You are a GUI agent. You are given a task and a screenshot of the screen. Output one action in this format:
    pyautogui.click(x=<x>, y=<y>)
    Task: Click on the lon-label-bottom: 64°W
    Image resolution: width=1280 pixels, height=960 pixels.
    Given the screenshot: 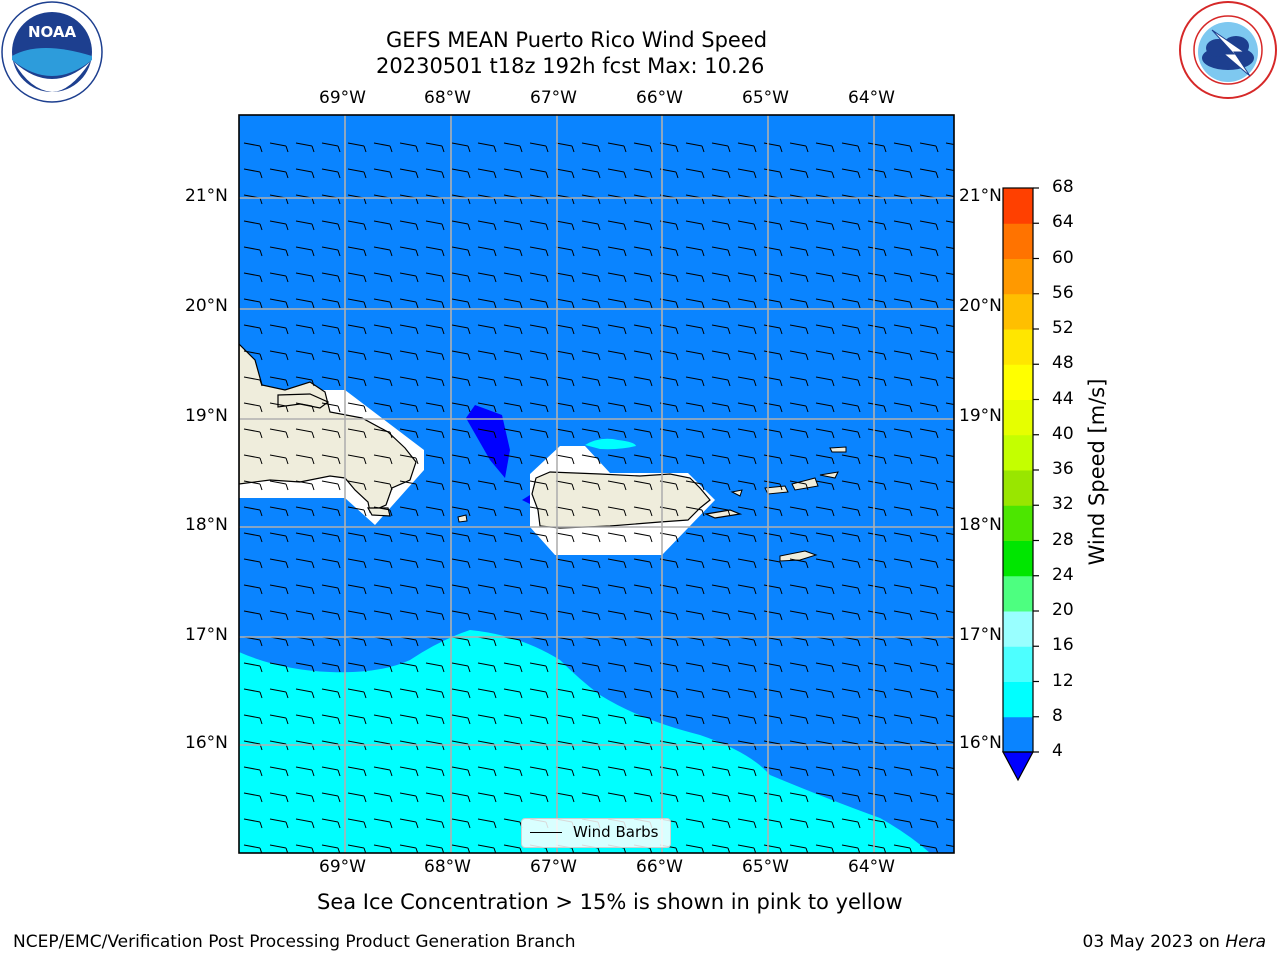 What is the action you would take?
    pyautogui.click(x=871, y=867)
    